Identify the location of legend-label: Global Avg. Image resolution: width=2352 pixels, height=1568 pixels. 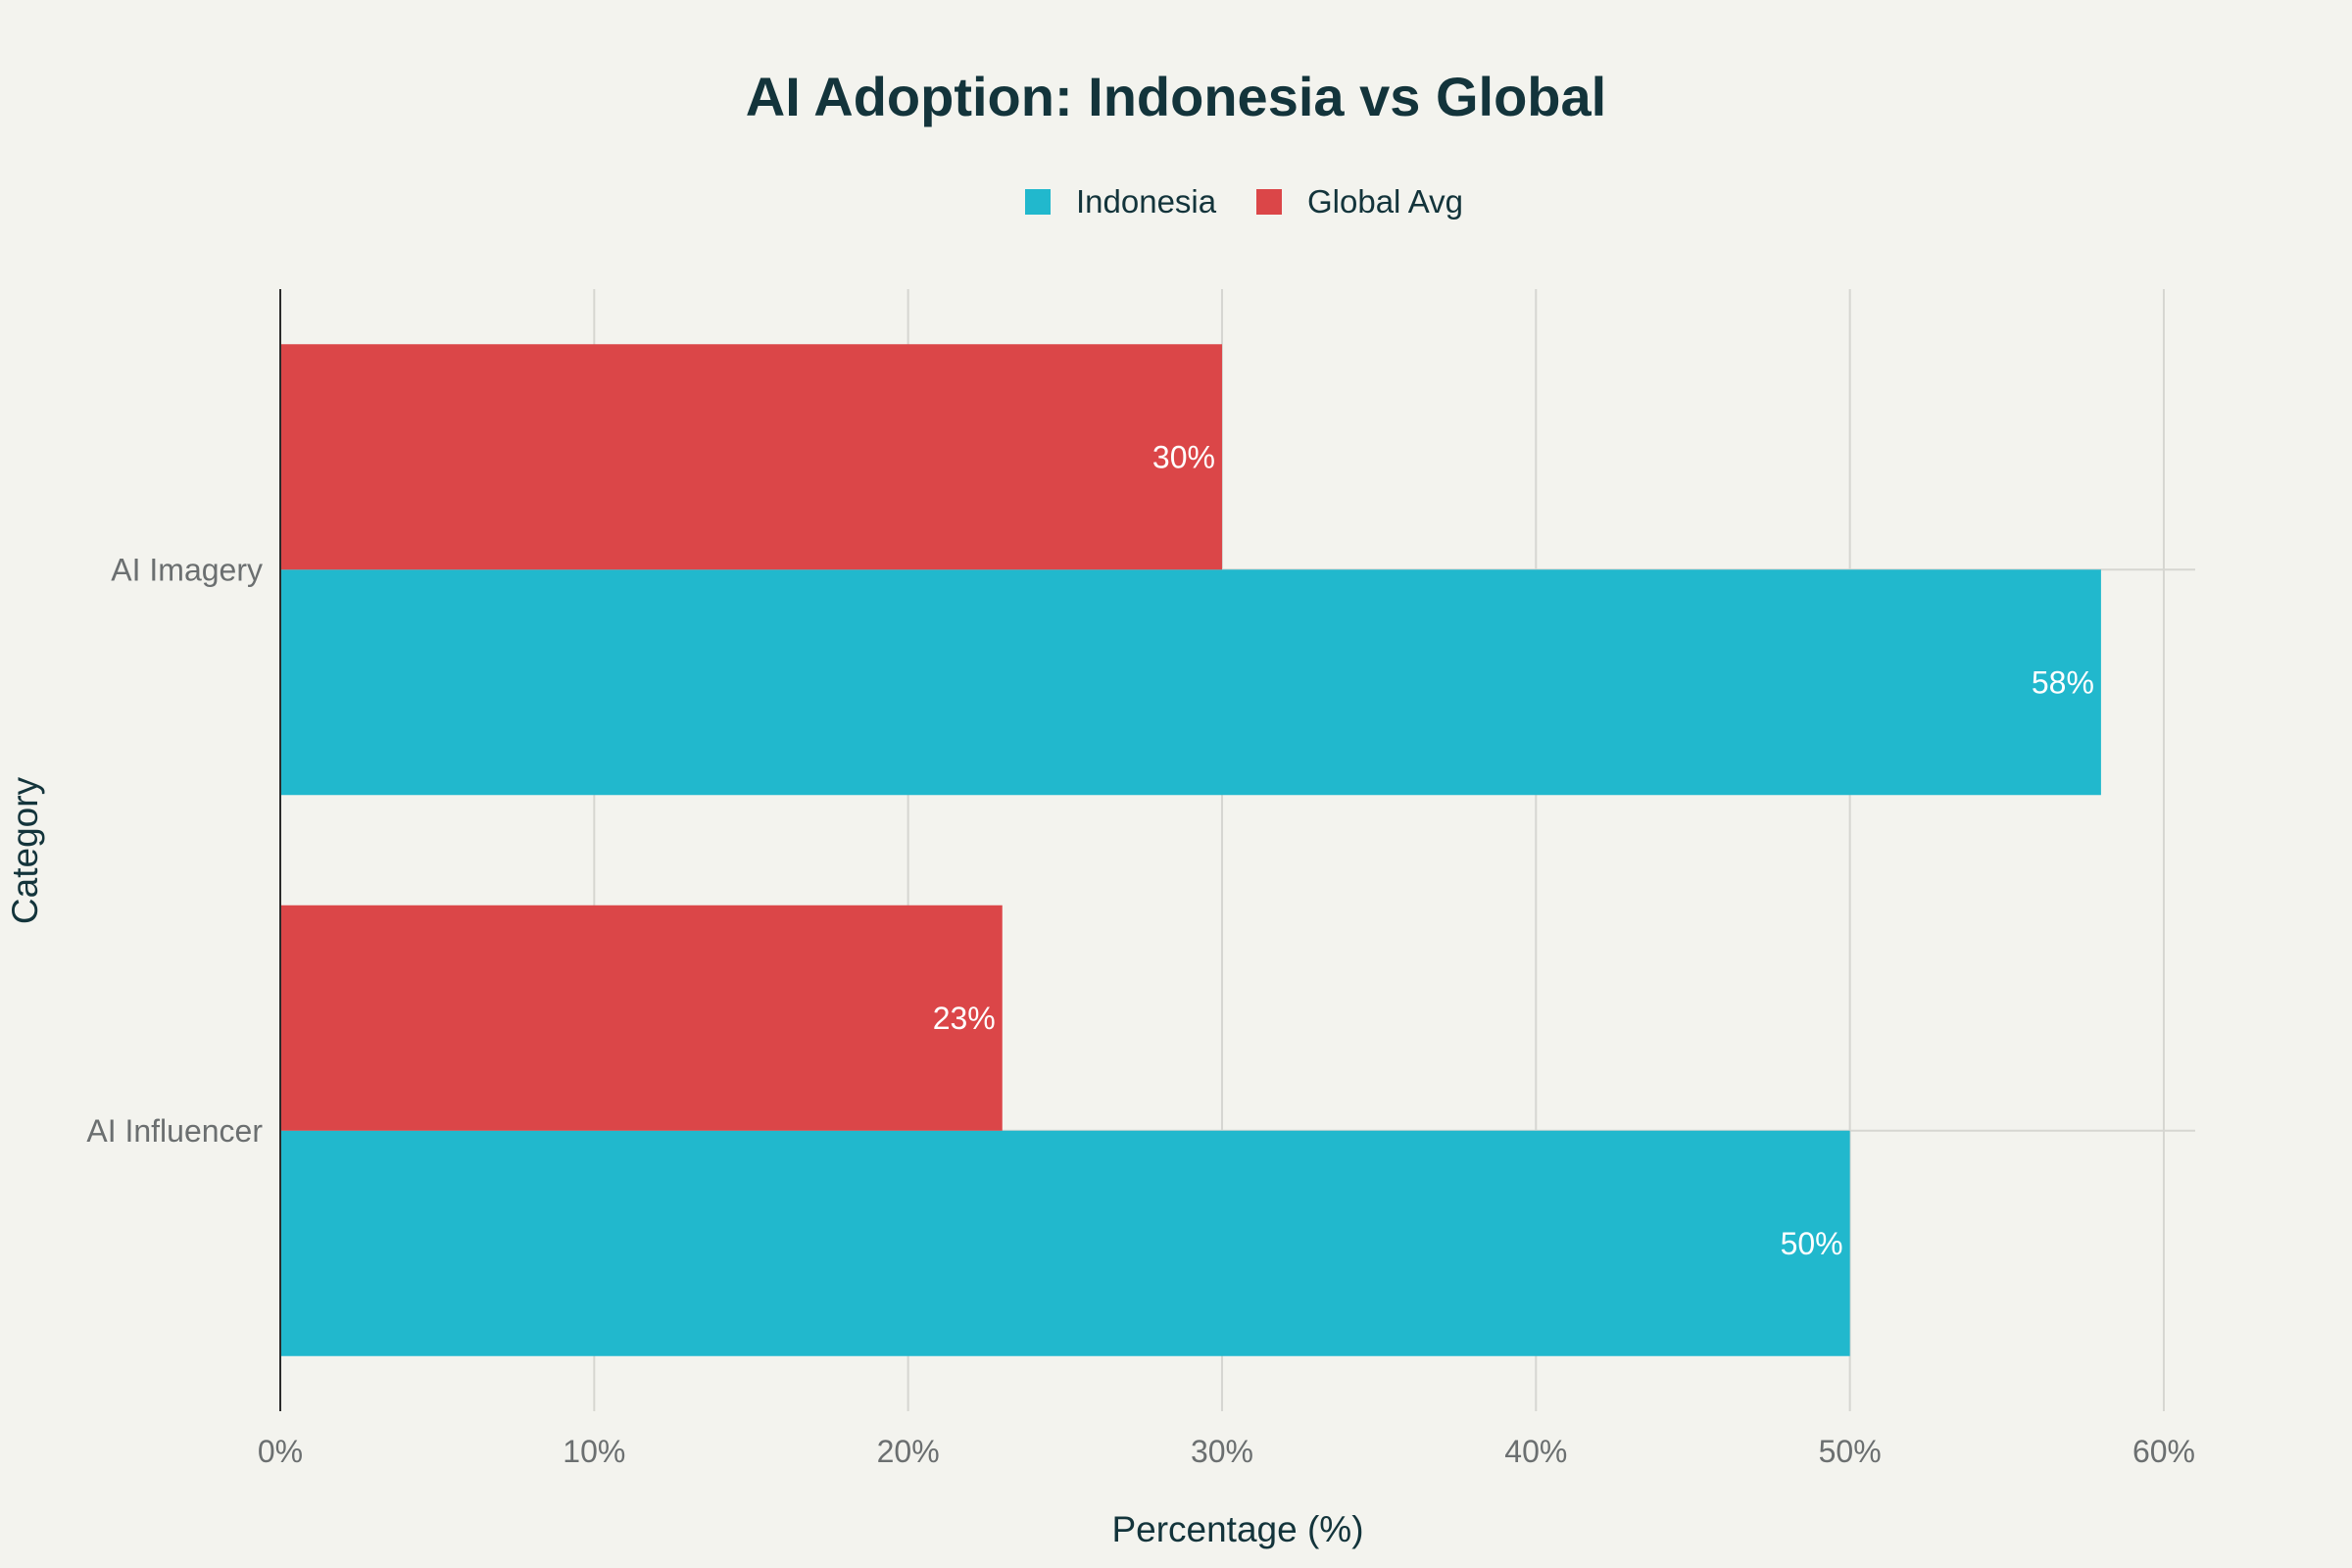
(1385, 201).